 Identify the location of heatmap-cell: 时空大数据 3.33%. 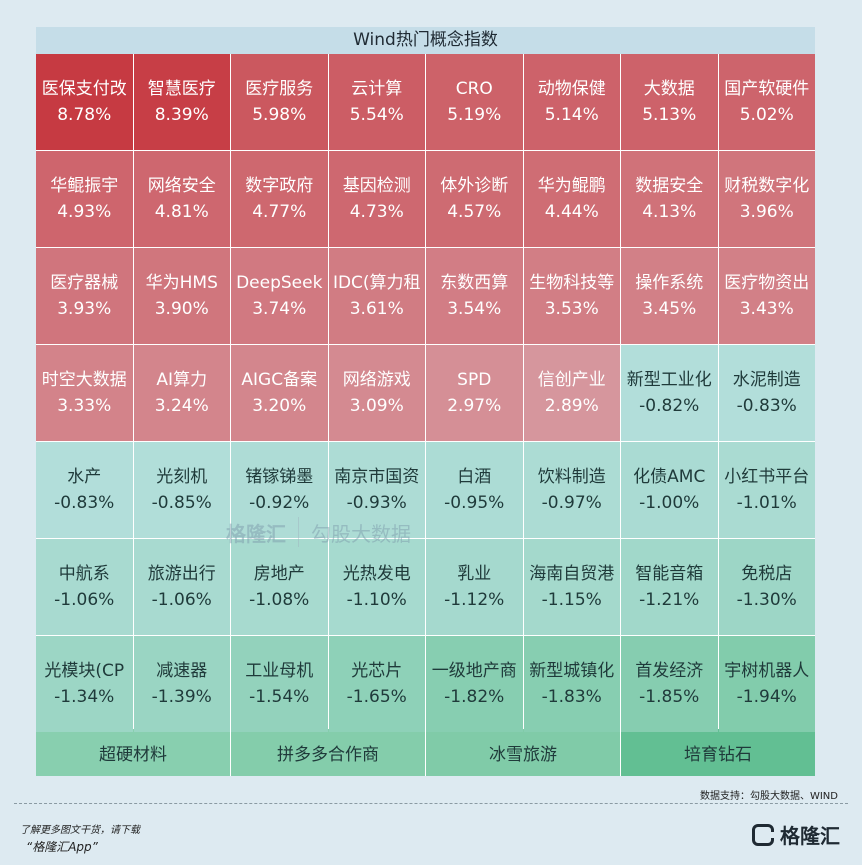
(84, 393).